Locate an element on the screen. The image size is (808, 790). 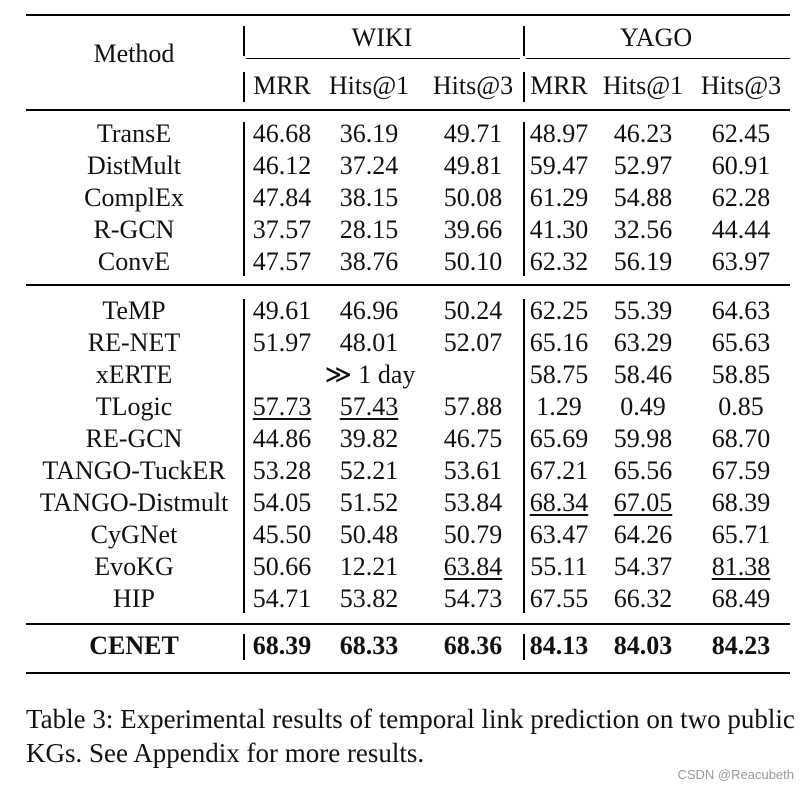
table-cell: 65.16 is located at coordinates (559, 342).